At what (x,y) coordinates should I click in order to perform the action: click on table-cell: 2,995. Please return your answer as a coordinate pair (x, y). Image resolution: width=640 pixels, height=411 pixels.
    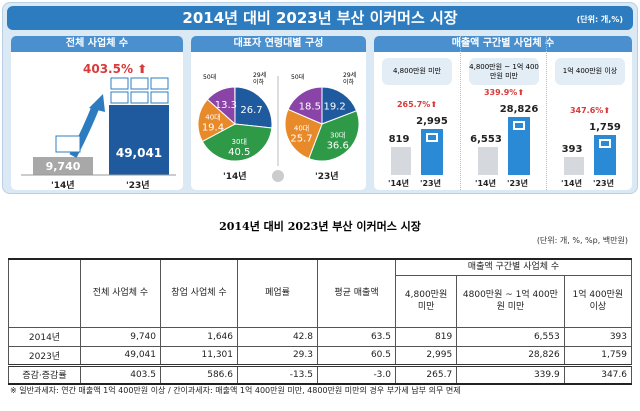
    Looking at the image, I should click on (426, 355).